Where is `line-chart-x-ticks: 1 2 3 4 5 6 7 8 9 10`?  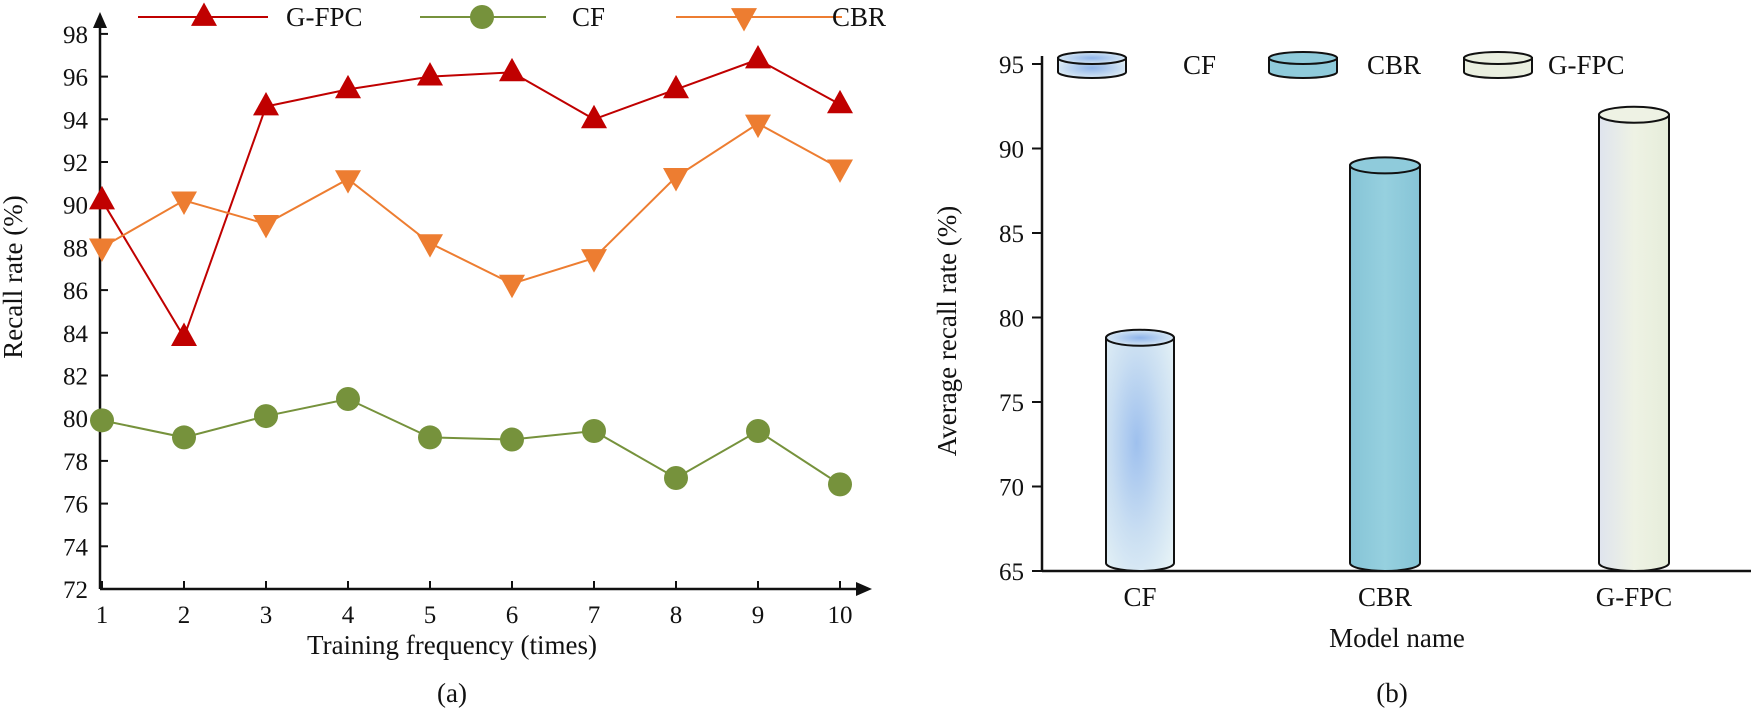
line-chart-x-ticks: 1 2 3 4 5 6 7 8 9 10 is located at coordinates (474, 605).